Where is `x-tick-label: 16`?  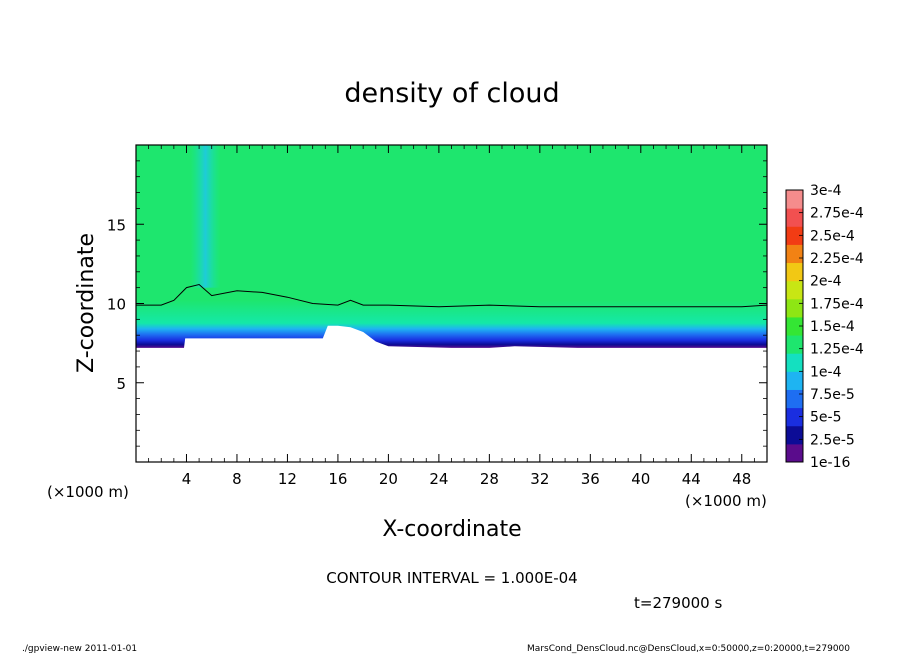
x-tick-label: 16 is located at coordinates (337, 479).